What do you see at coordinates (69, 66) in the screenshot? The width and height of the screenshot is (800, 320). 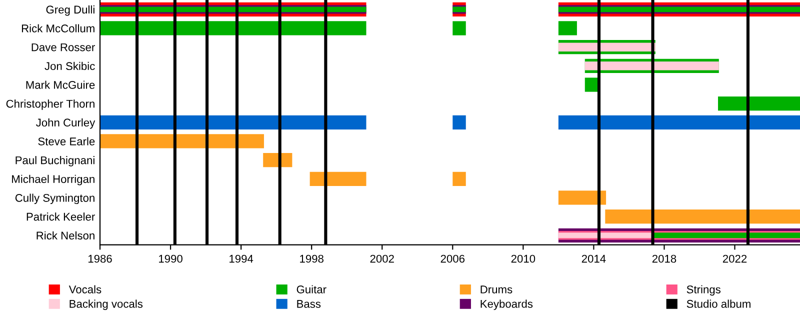 I see `y-tick-label: Jon Skibic` at bounding box center [69, 66].